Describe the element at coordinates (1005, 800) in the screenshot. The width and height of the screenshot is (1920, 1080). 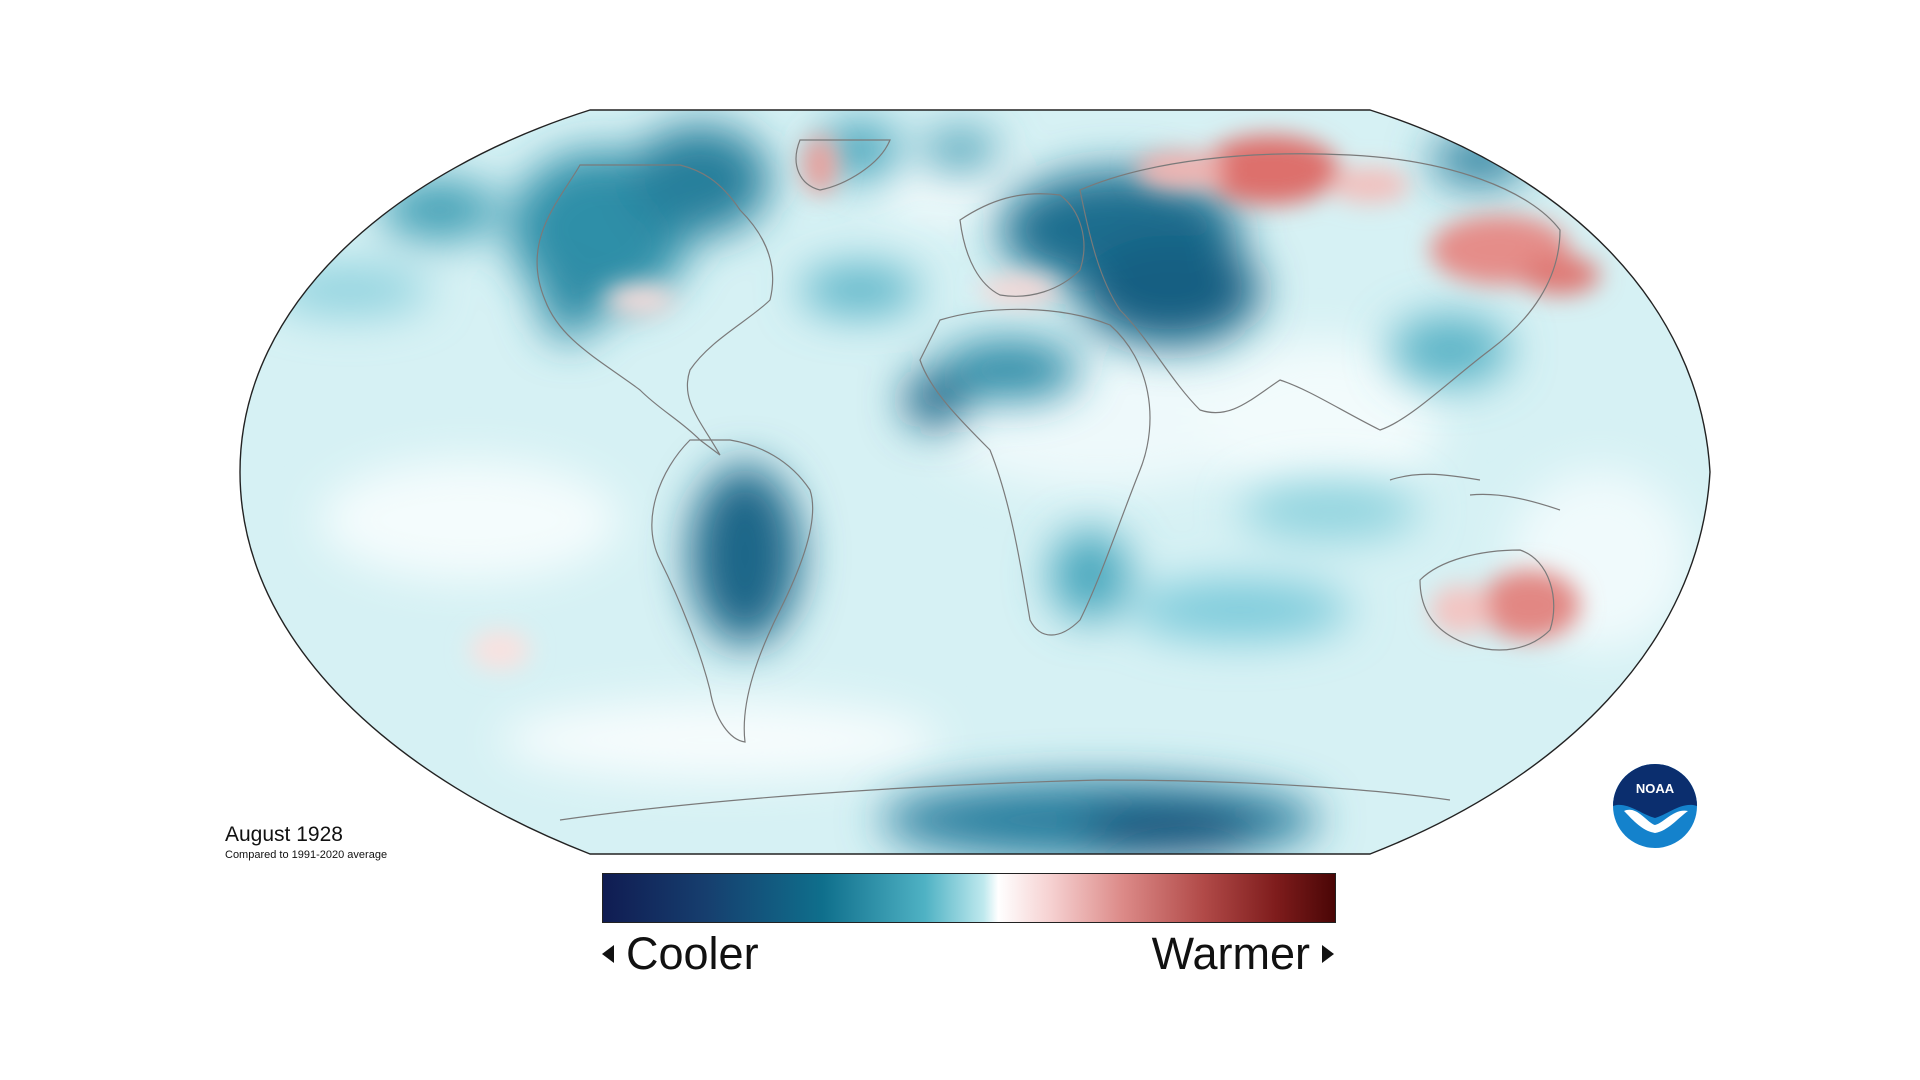
I see `antarctica-coast` at that location.